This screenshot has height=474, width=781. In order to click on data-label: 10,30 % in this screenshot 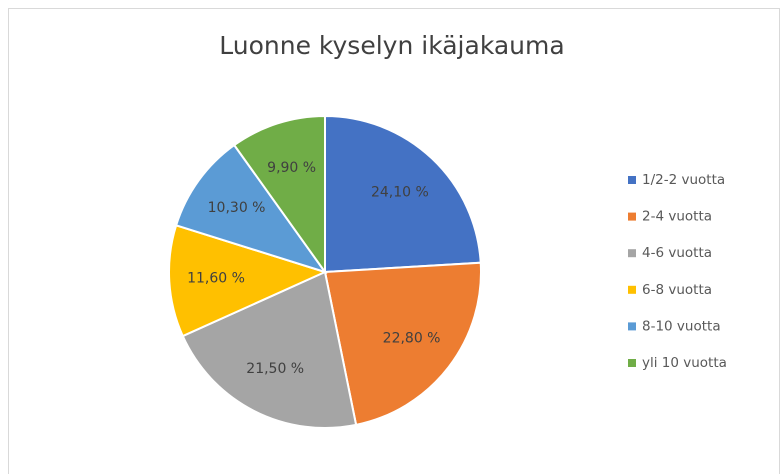, I will do `click(237, 208)`.